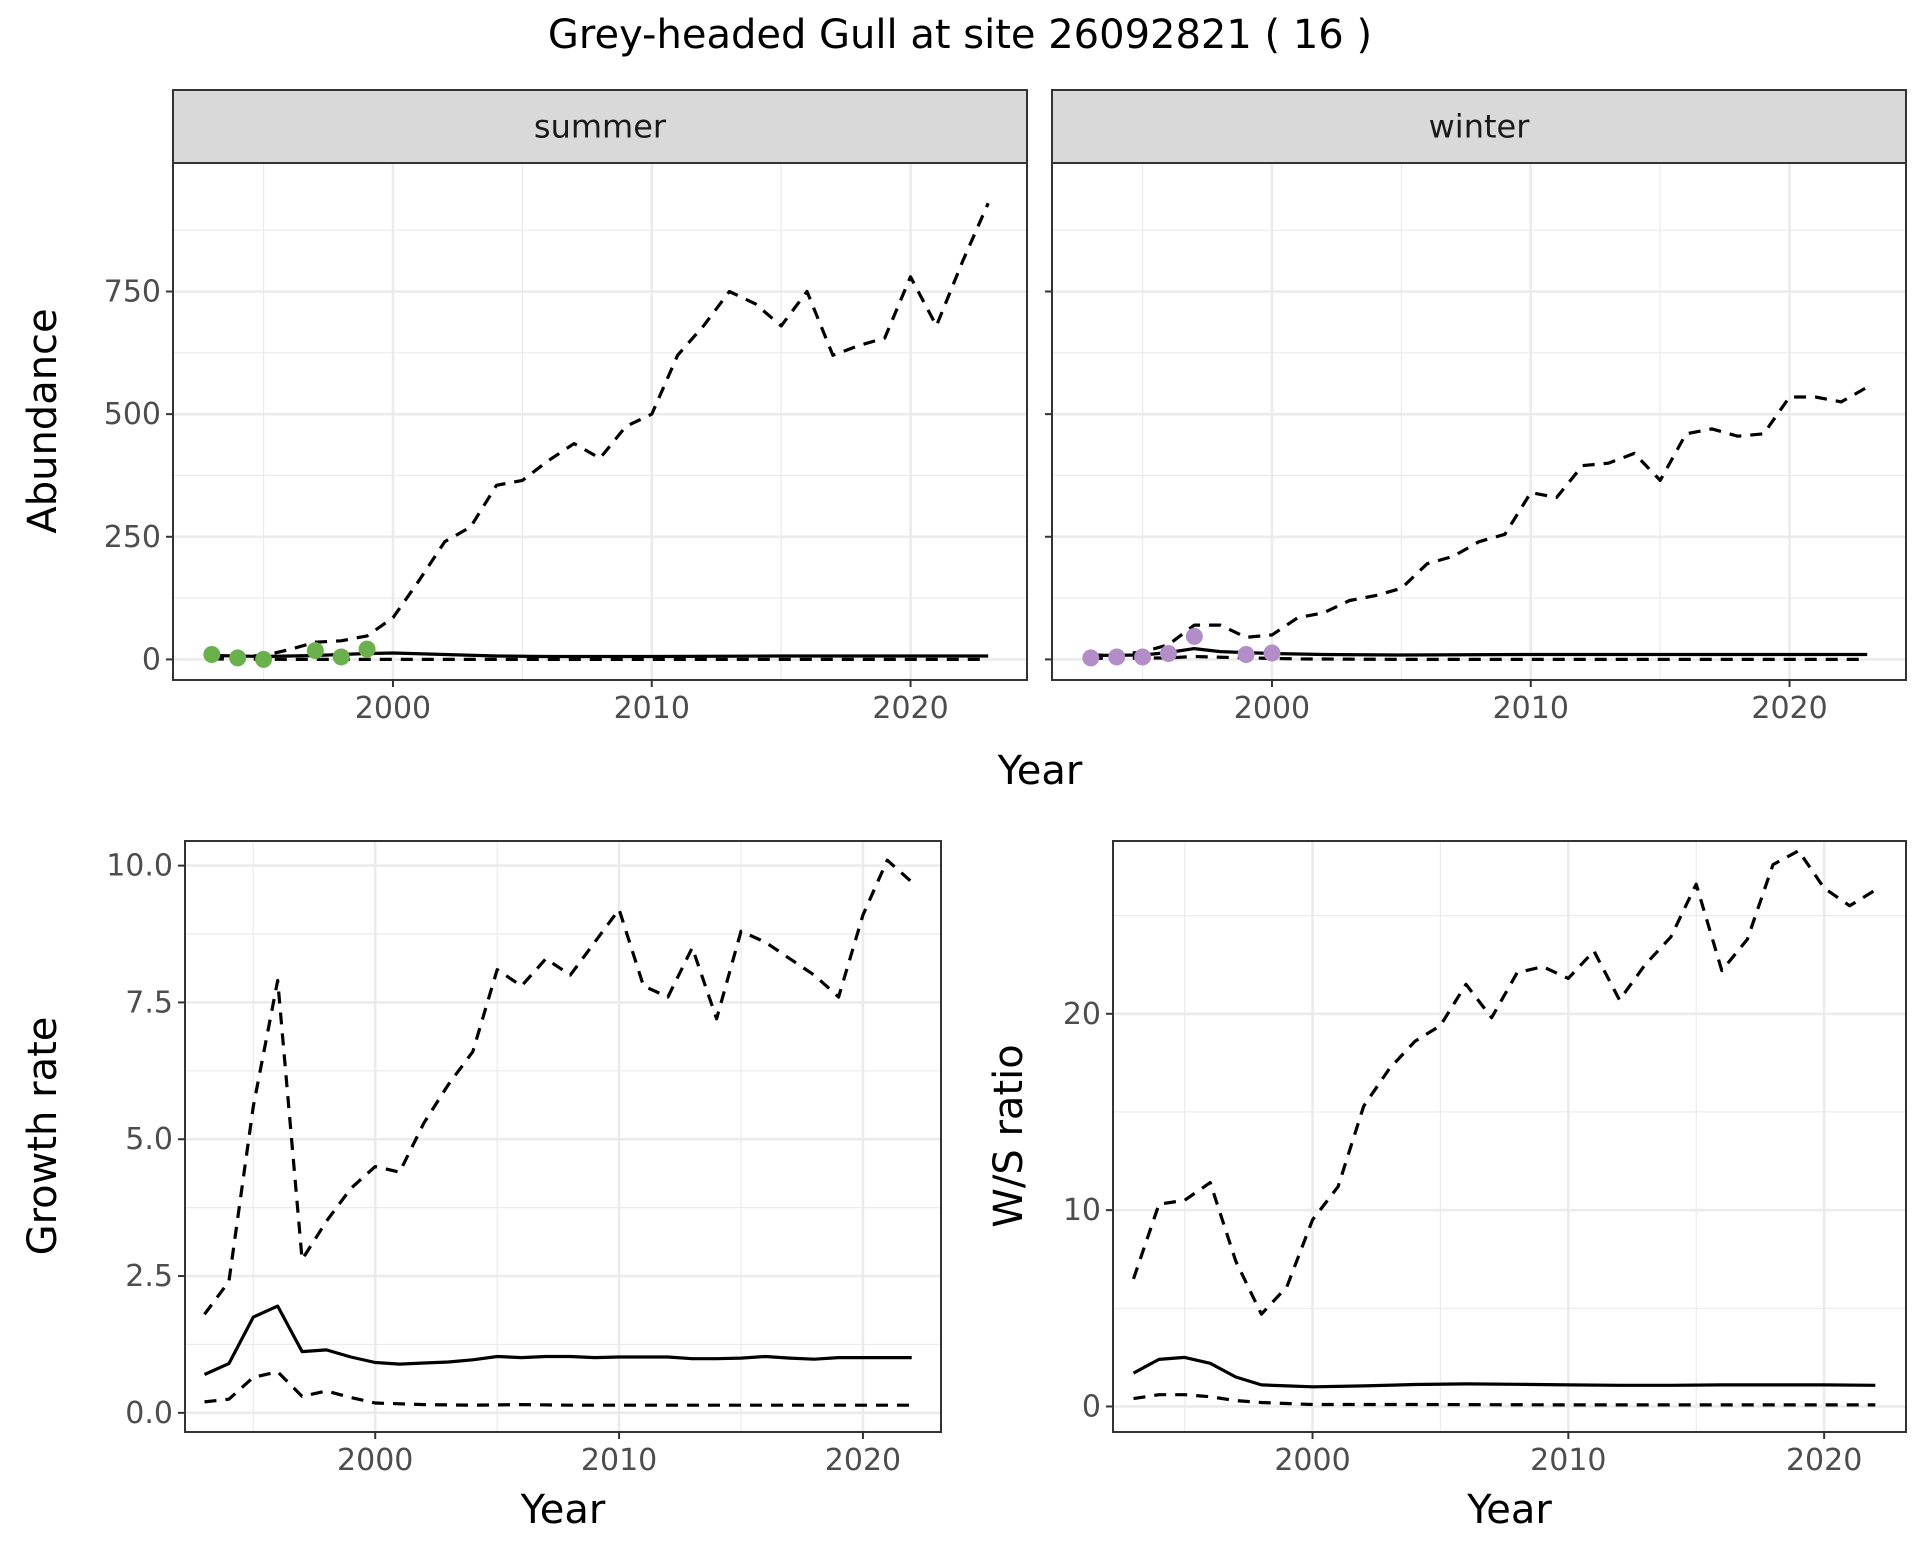  I want to click on y-tick-label: 250, so click(132, 537).